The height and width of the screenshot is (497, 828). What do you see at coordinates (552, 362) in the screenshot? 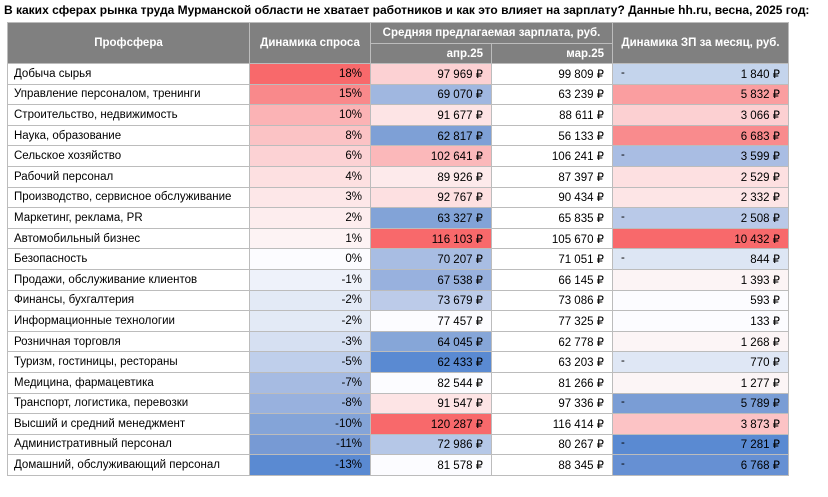
I see `salary-mar-cell: 63 203 ₽` at bounding box center [552, 362].